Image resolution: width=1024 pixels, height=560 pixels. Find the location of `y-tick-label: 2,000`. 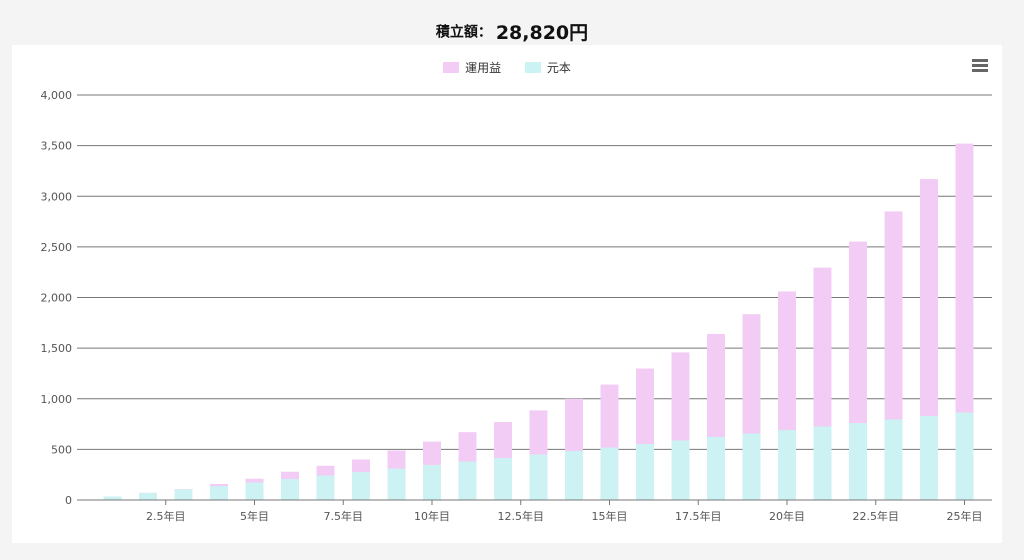

y-tick-label: 2,000 is located at coordinates (57, 298).